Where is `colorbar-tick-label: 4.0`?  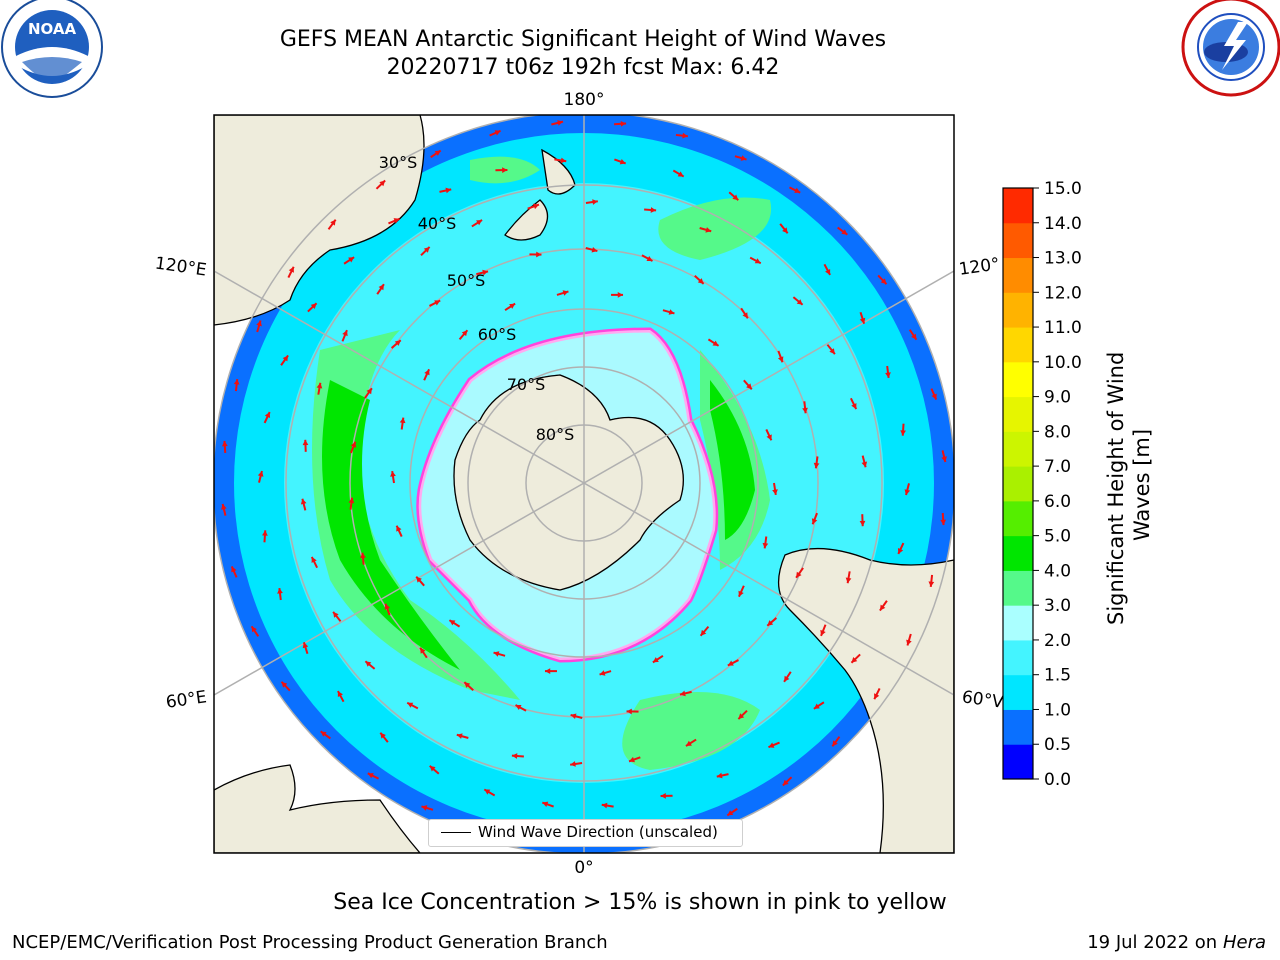
colorbar-tick-label: 4.0 is located at coordinates (1057, 571).